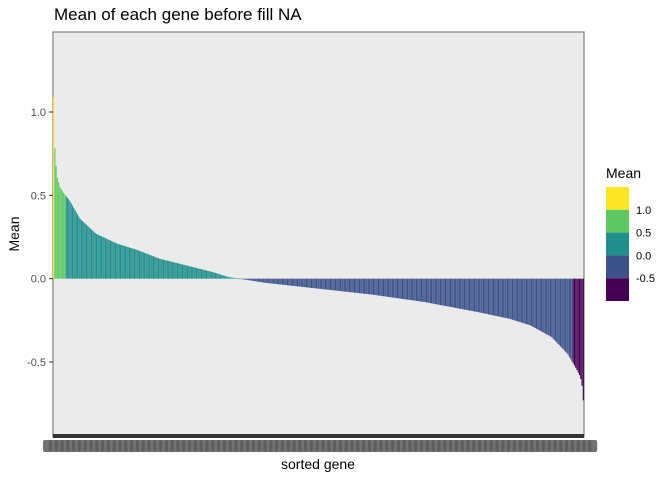 The height and width of the screenshot is (480, 672). Describe the element at coordinates (318, 464) in the screenshot. I see `x-axis-title: sorted gene` at that location.